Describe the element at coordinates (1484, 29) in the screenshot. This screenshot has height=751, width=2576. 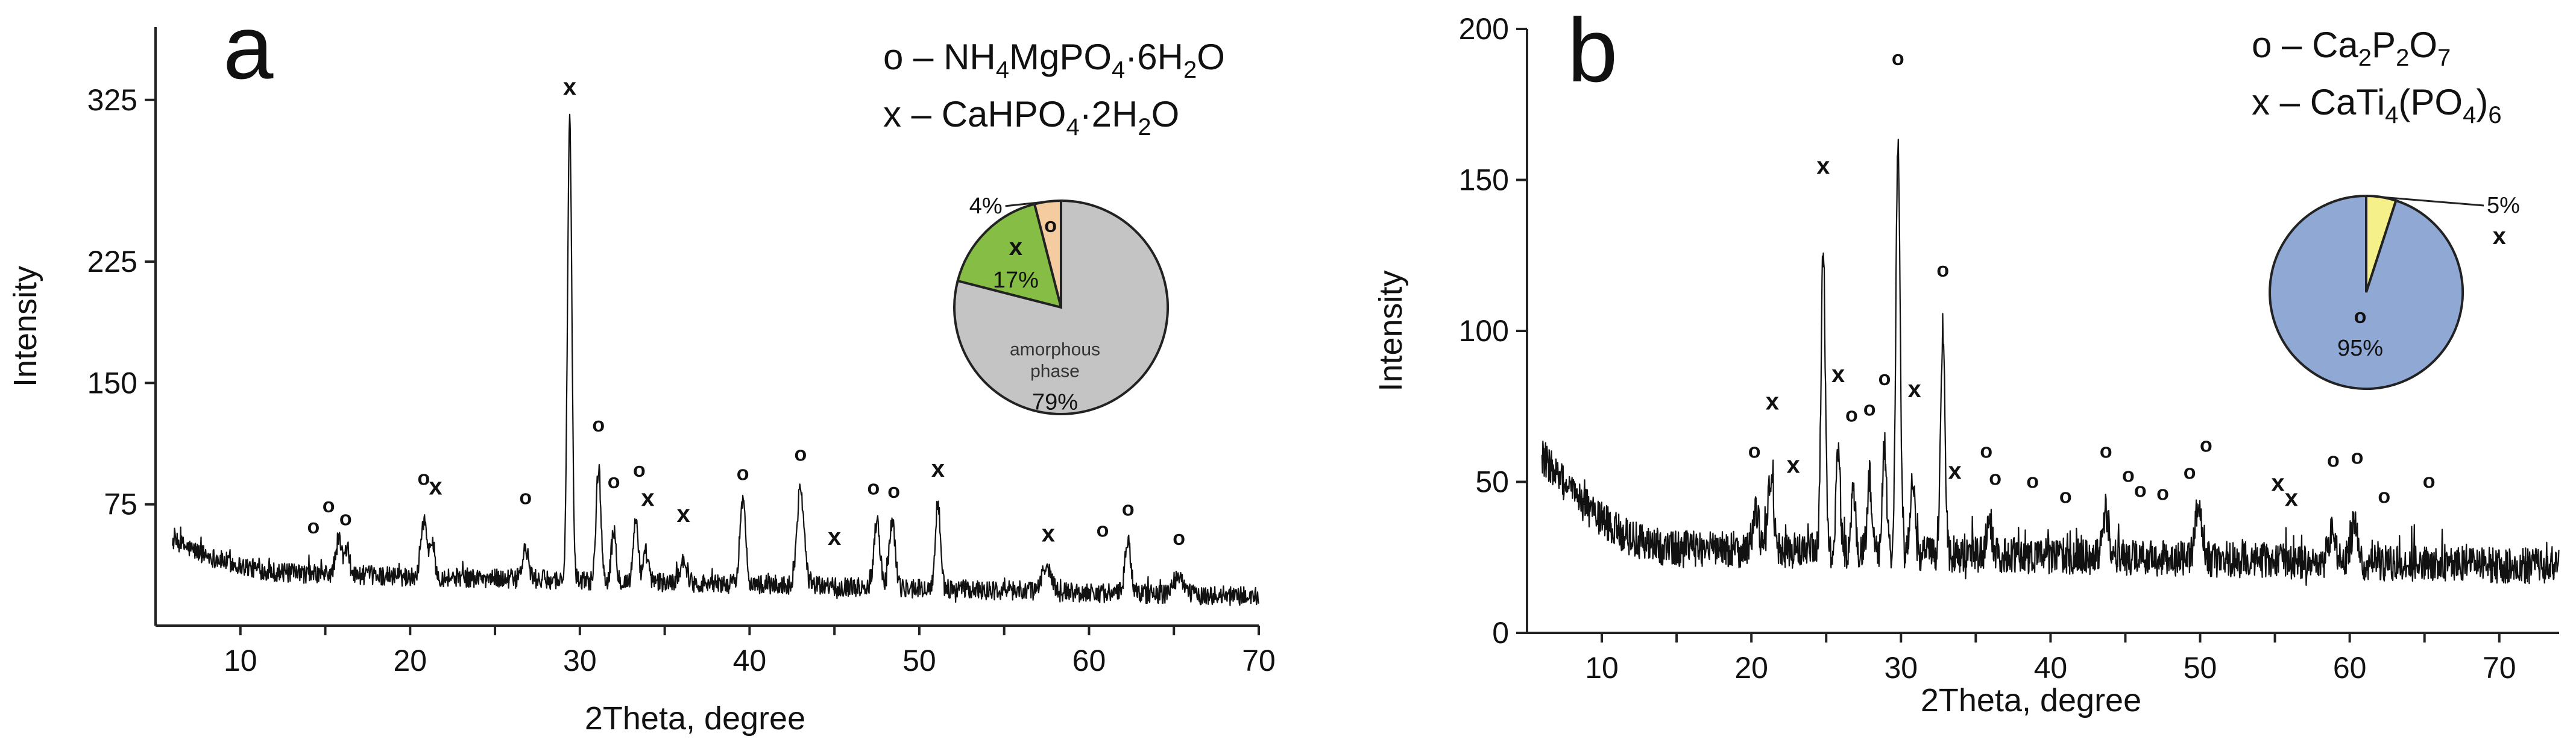
I see `y-tick-label: 200` at that location.